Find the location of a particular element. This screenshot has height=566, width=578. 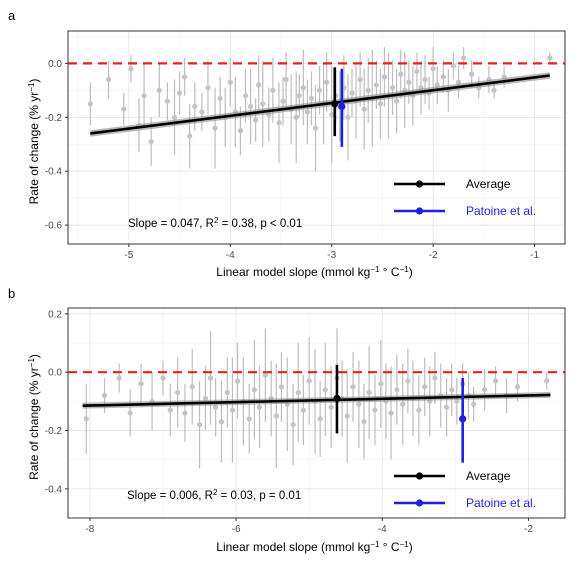

x-tick-label: -8 is located at coordinates (89, 529).